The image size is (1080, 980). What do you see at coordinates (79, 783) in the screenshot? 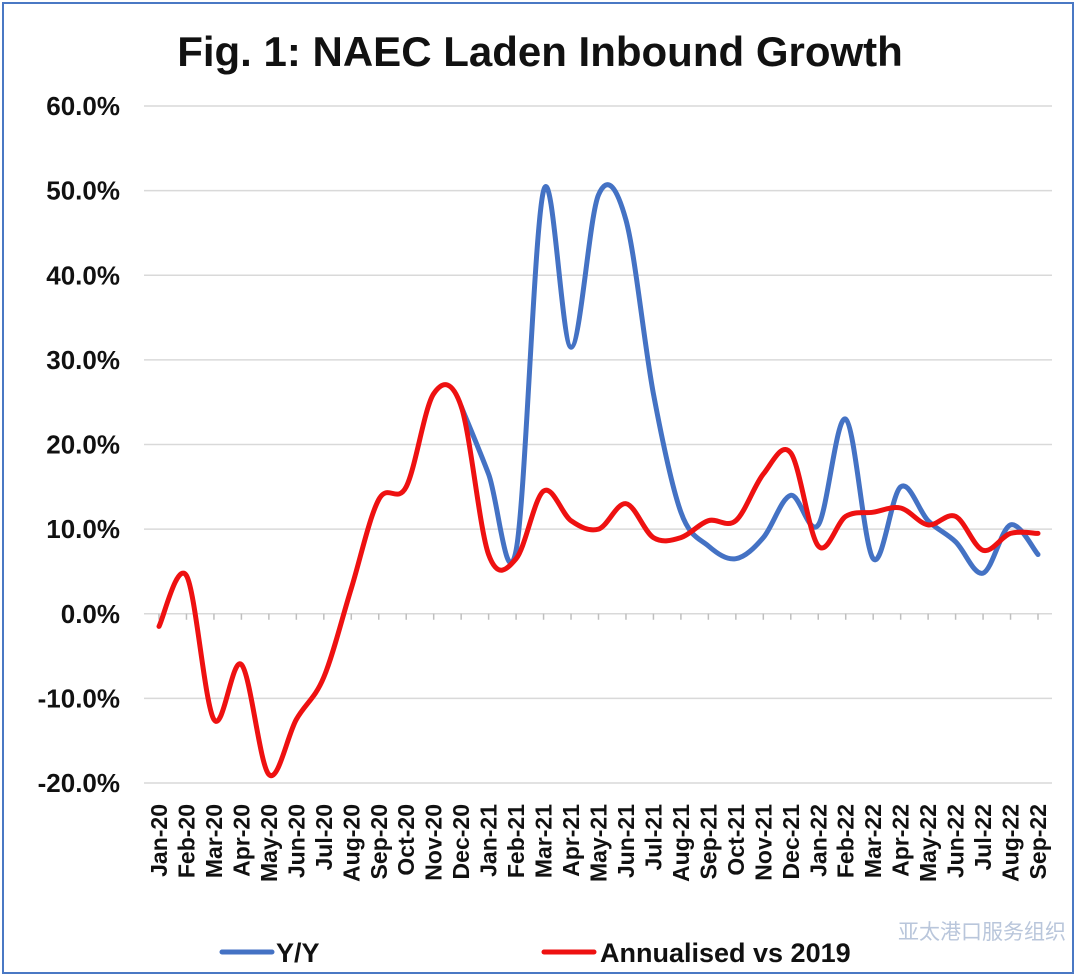
I see `y-tick-label: -20.0%` at bounding box center [79, 783].